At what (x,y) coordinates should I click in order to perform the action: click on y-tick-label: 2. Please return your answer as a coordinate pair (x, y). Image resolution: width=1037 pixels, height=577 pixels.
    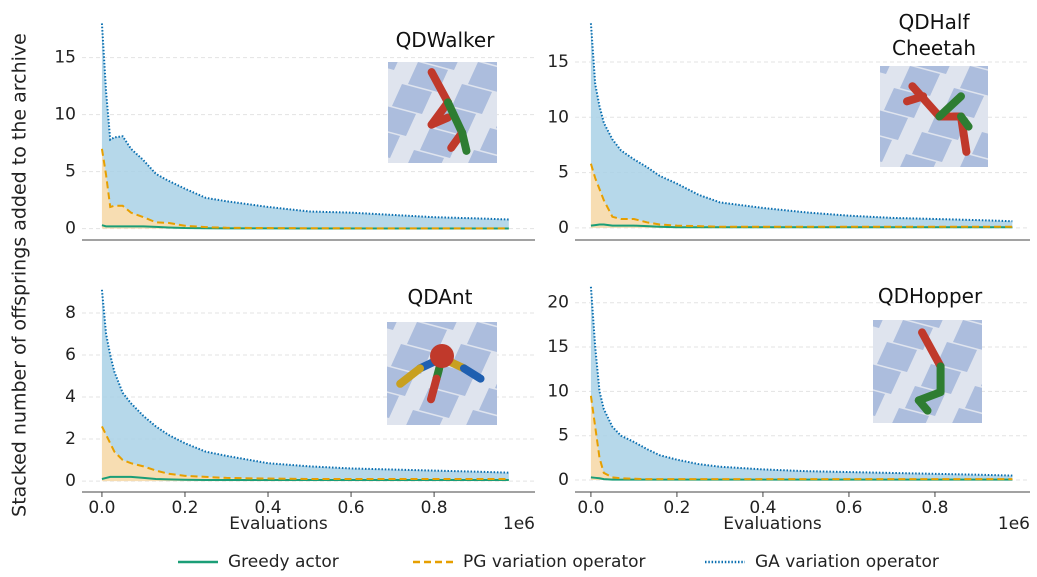
    Looking at the image, I should click on (70, 439).